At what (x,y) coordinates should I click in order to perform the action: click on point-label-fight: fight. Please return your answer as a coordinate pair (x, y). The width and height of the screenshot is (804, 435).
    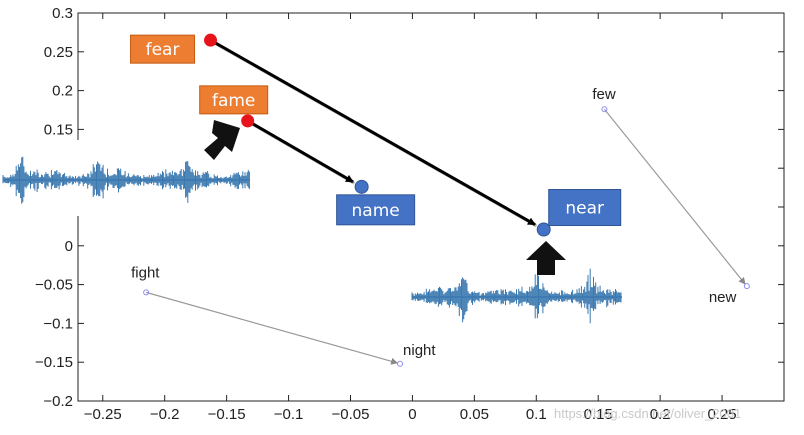
    Looking at the image, I should click on (145, 272).